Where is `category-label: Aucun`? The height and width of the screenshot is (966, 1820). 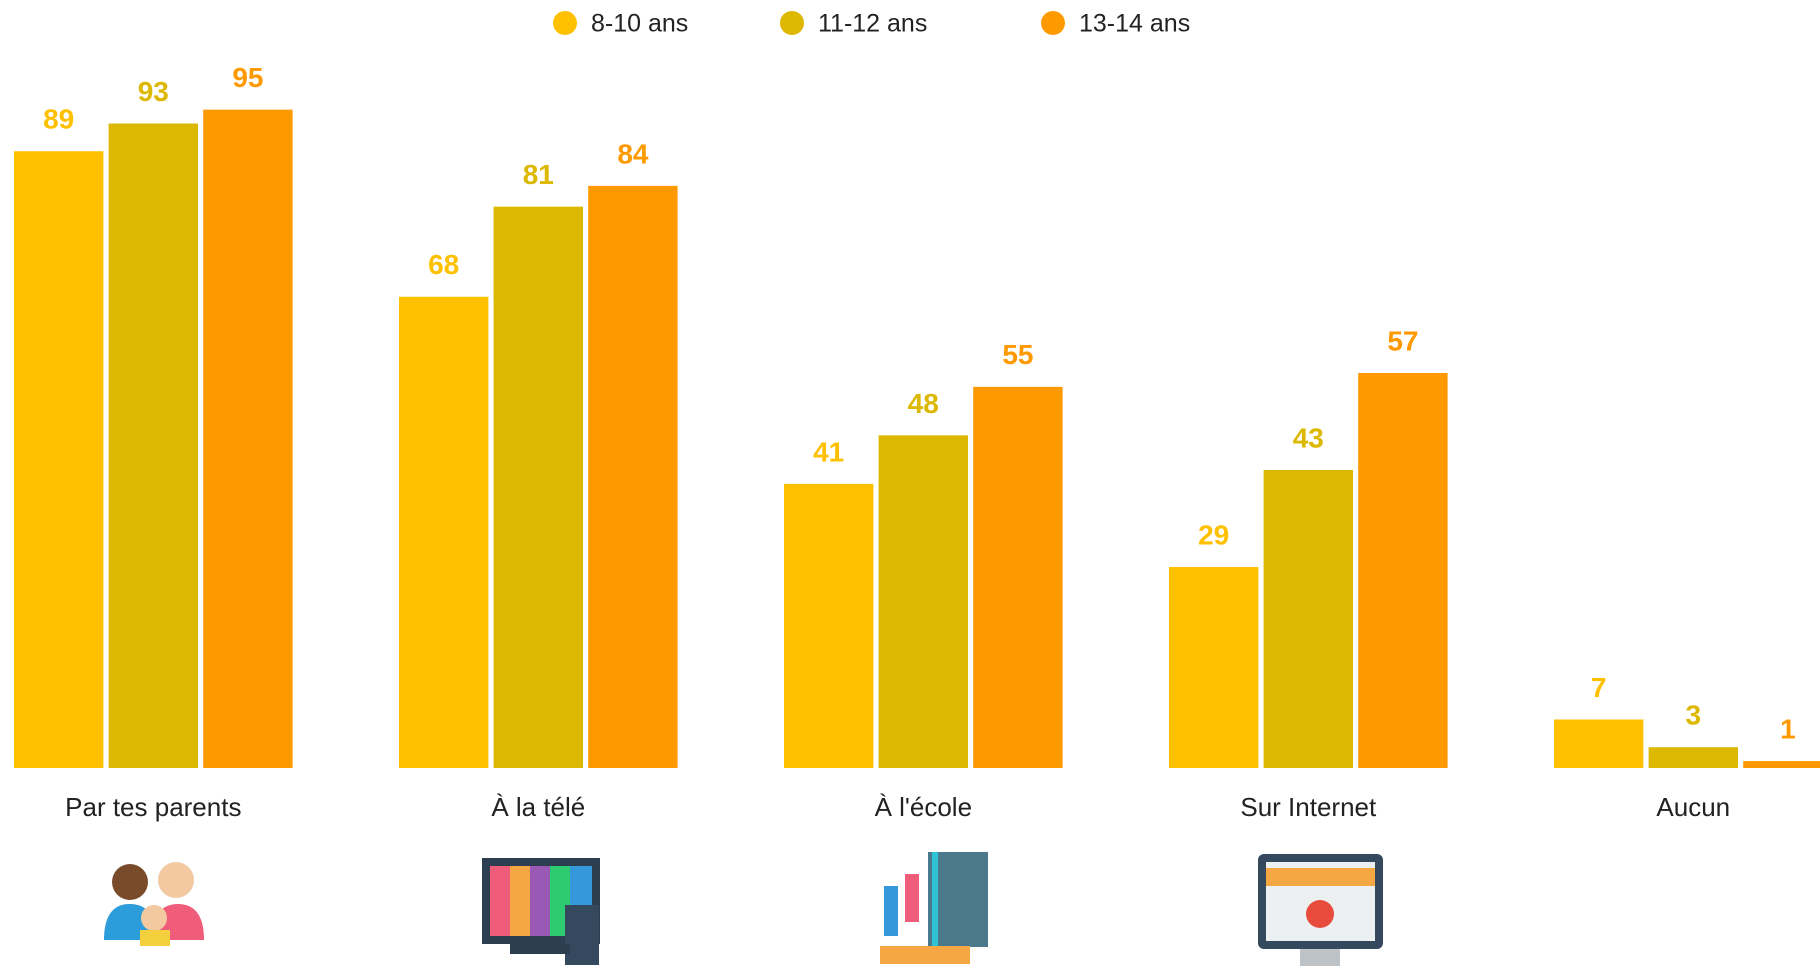
category-label: Aucun is located at coordinates (1693, 807).